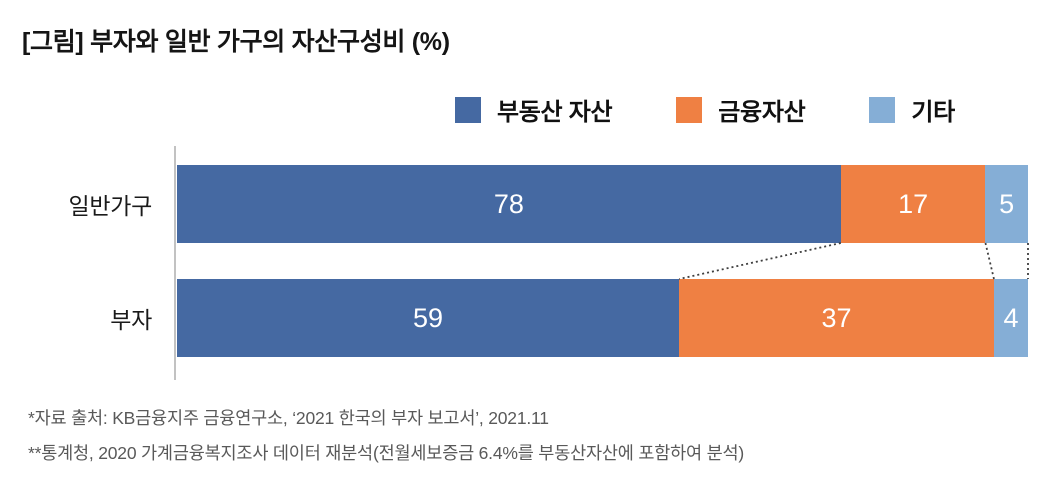 This screenshot has height=496, width=1058. Describe the element at coordinates (933, 112) in the screenshot. I see `legend-label: 기타` at that location.